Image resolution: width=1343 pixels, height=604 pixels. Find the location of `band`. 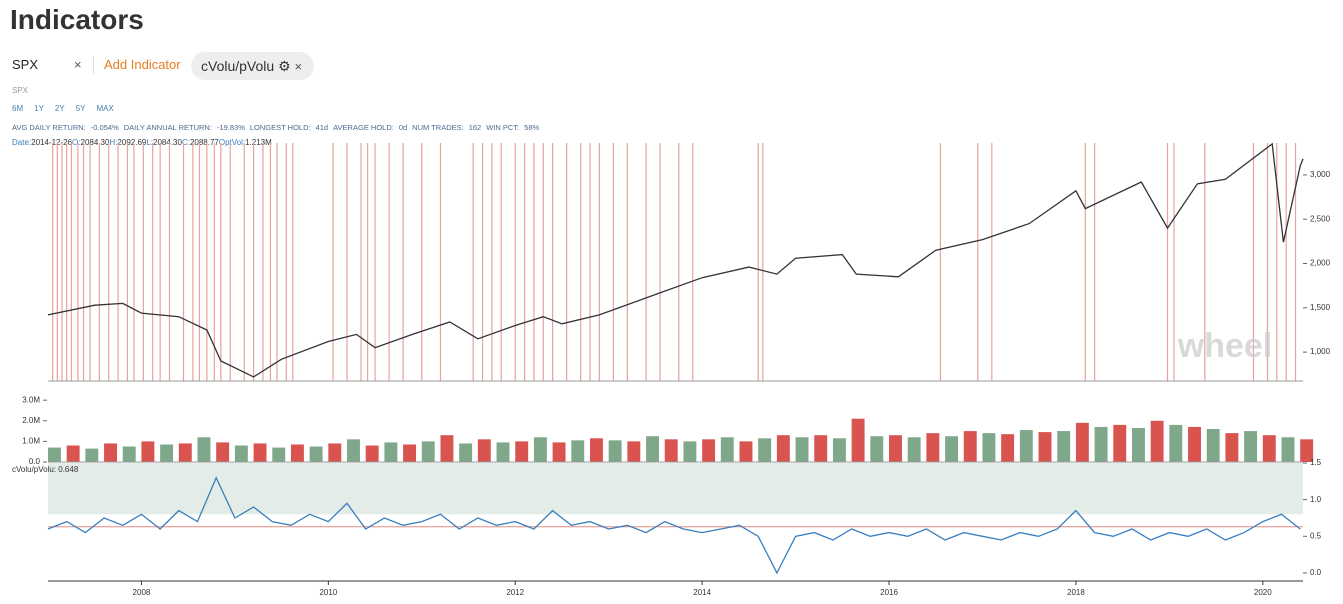

band is located at coordinates (675, 489).